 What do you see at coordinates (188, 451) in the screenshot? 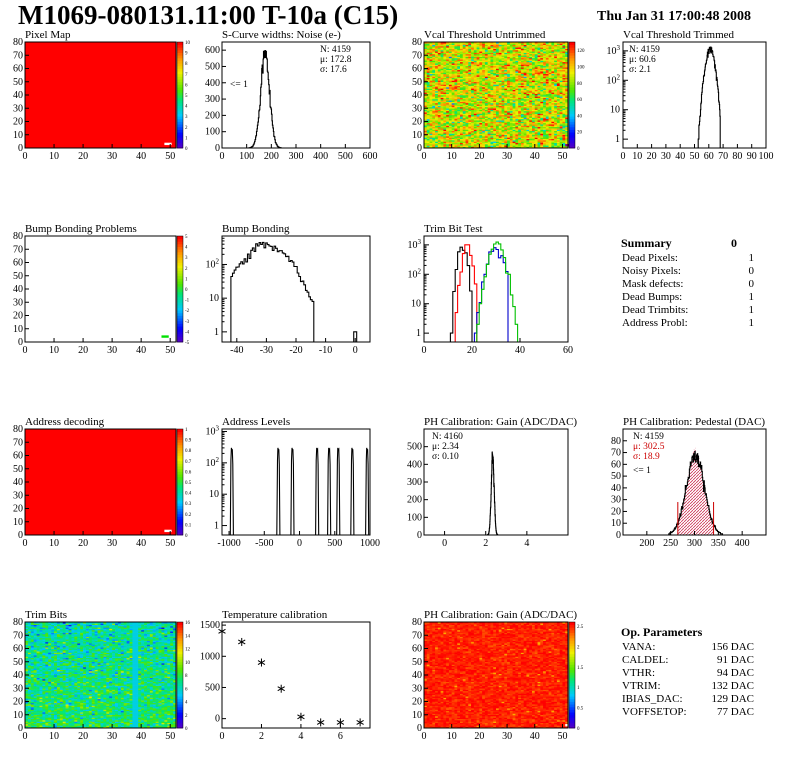
I see `colorbar-tick-label: 0.8` at bounding box center [188, 451].